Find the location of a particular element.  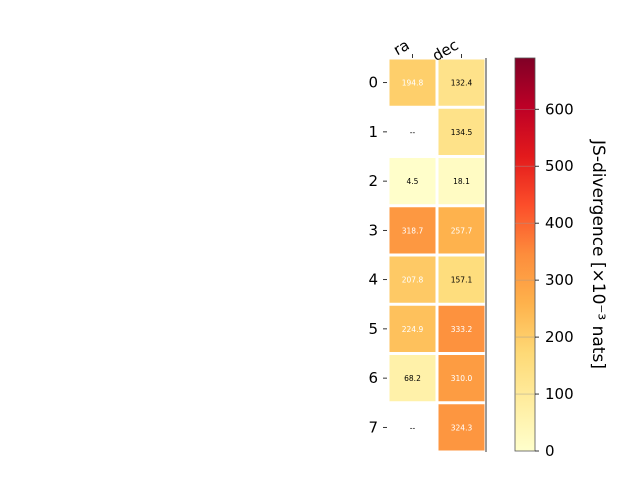

row-label: 0 is located at coordinates (373, 83).